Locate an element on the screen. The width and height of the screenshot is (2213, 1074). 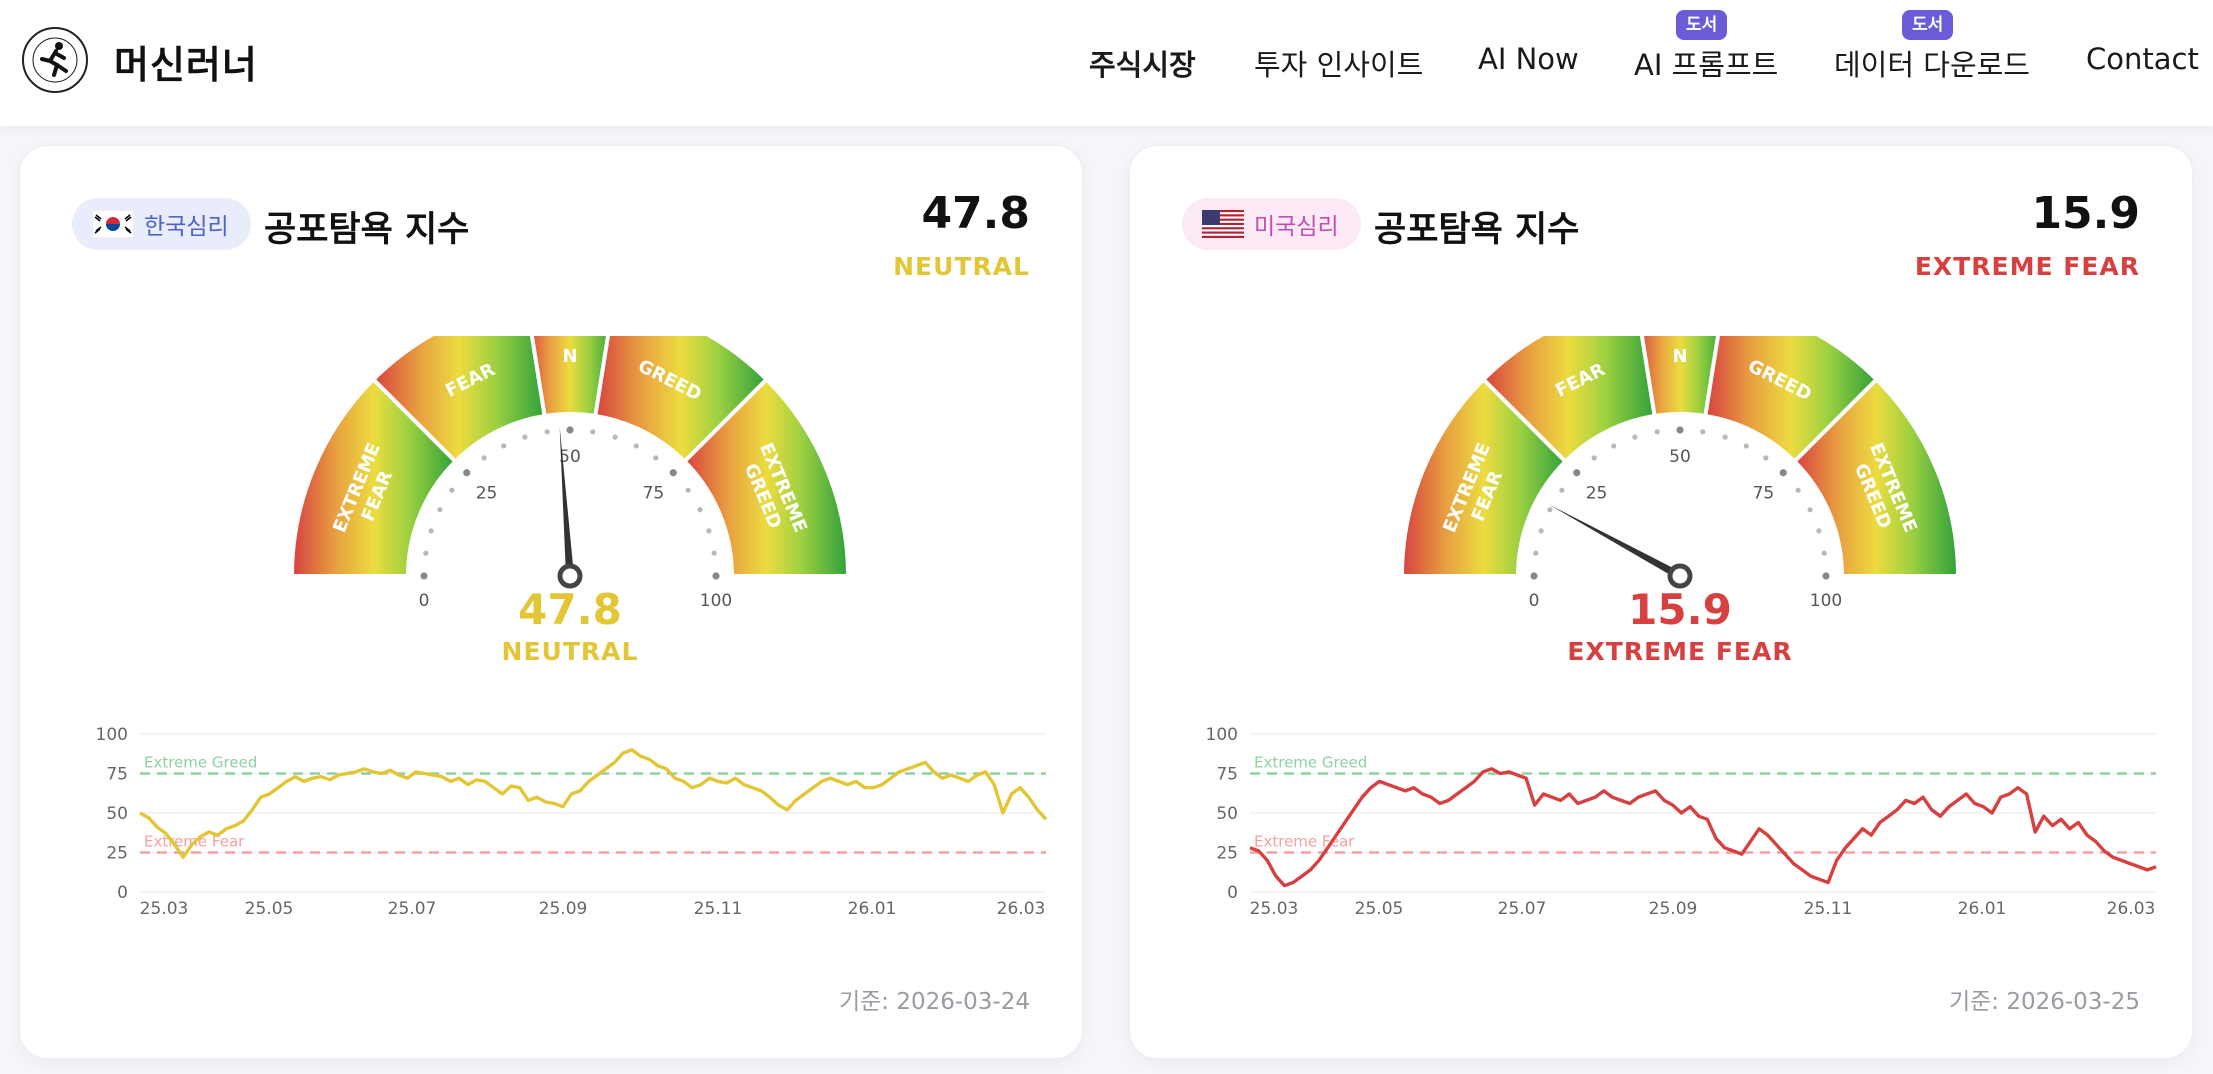
us-flag-icon is located at coordinates (1223, 224).